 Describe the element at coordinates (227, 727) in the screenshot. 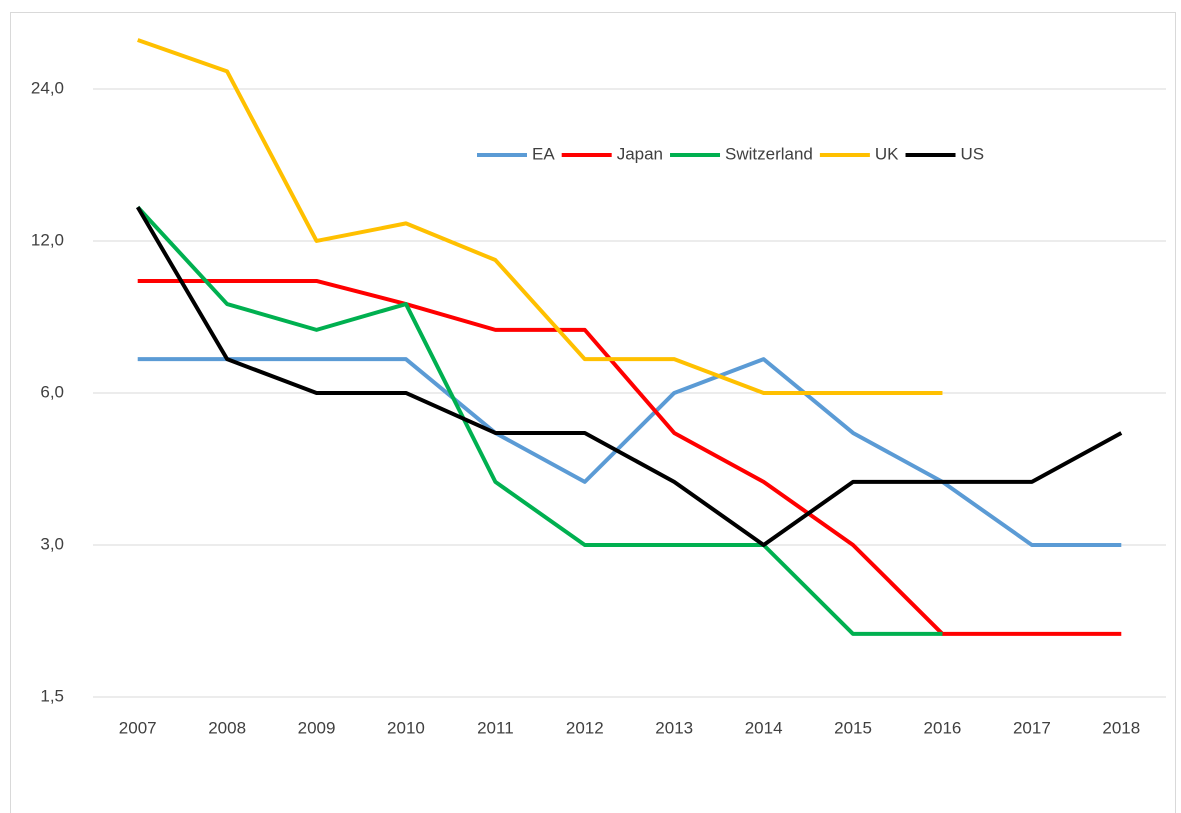

I see `x-tick-label: 2008` at that location.